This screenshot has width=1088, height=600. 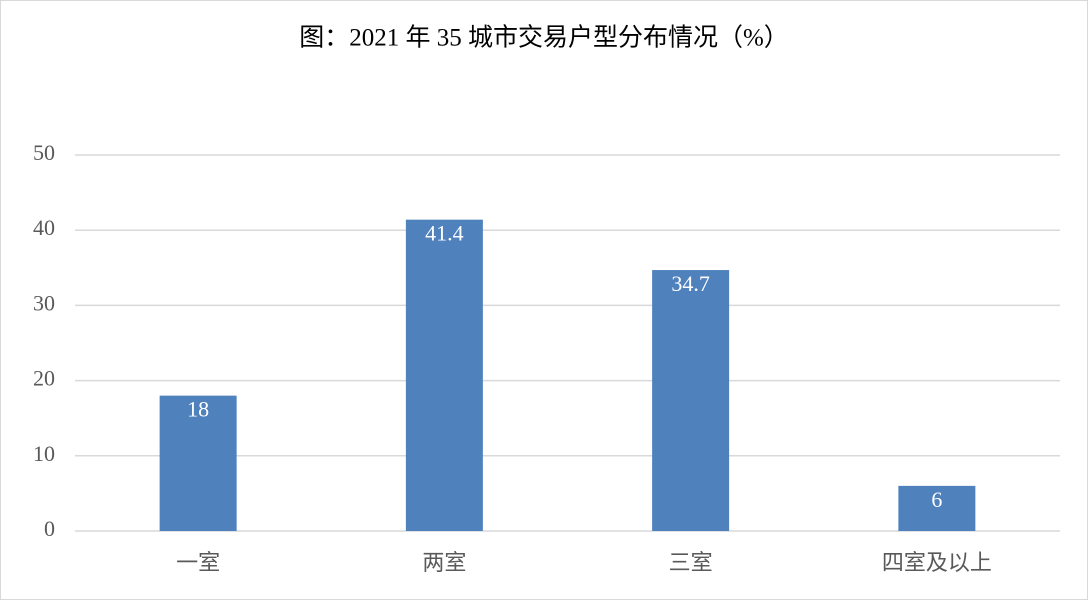 I want to click on x-tick-label: 三室, so click(x=691, y=562).